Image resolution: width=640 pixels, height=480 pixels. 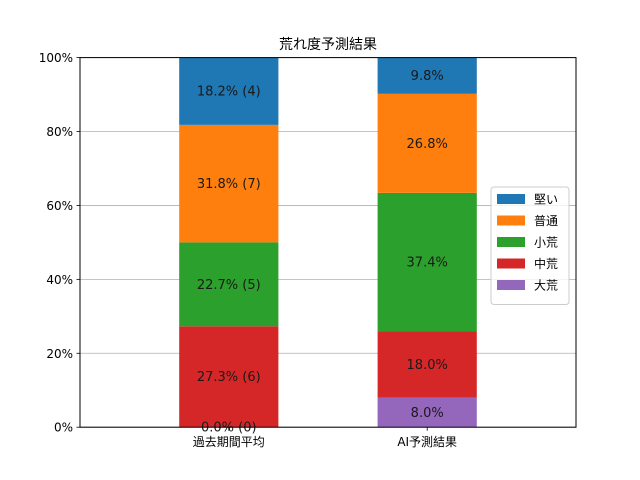 What do you see at coordinates (546, 263) in the screenshot?
I see `legend-label: 中荒` at bounding box center [546, 263].